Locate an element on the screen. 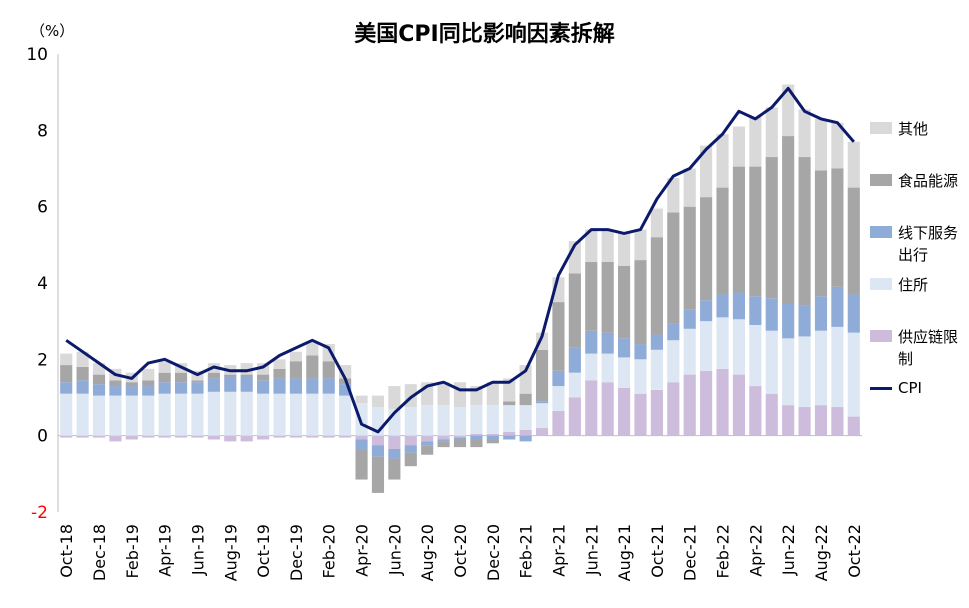 Image resolution: width=969 pixels, height=608 pixels. legend-label: 食品能源 is located at coordinates (928, 181).